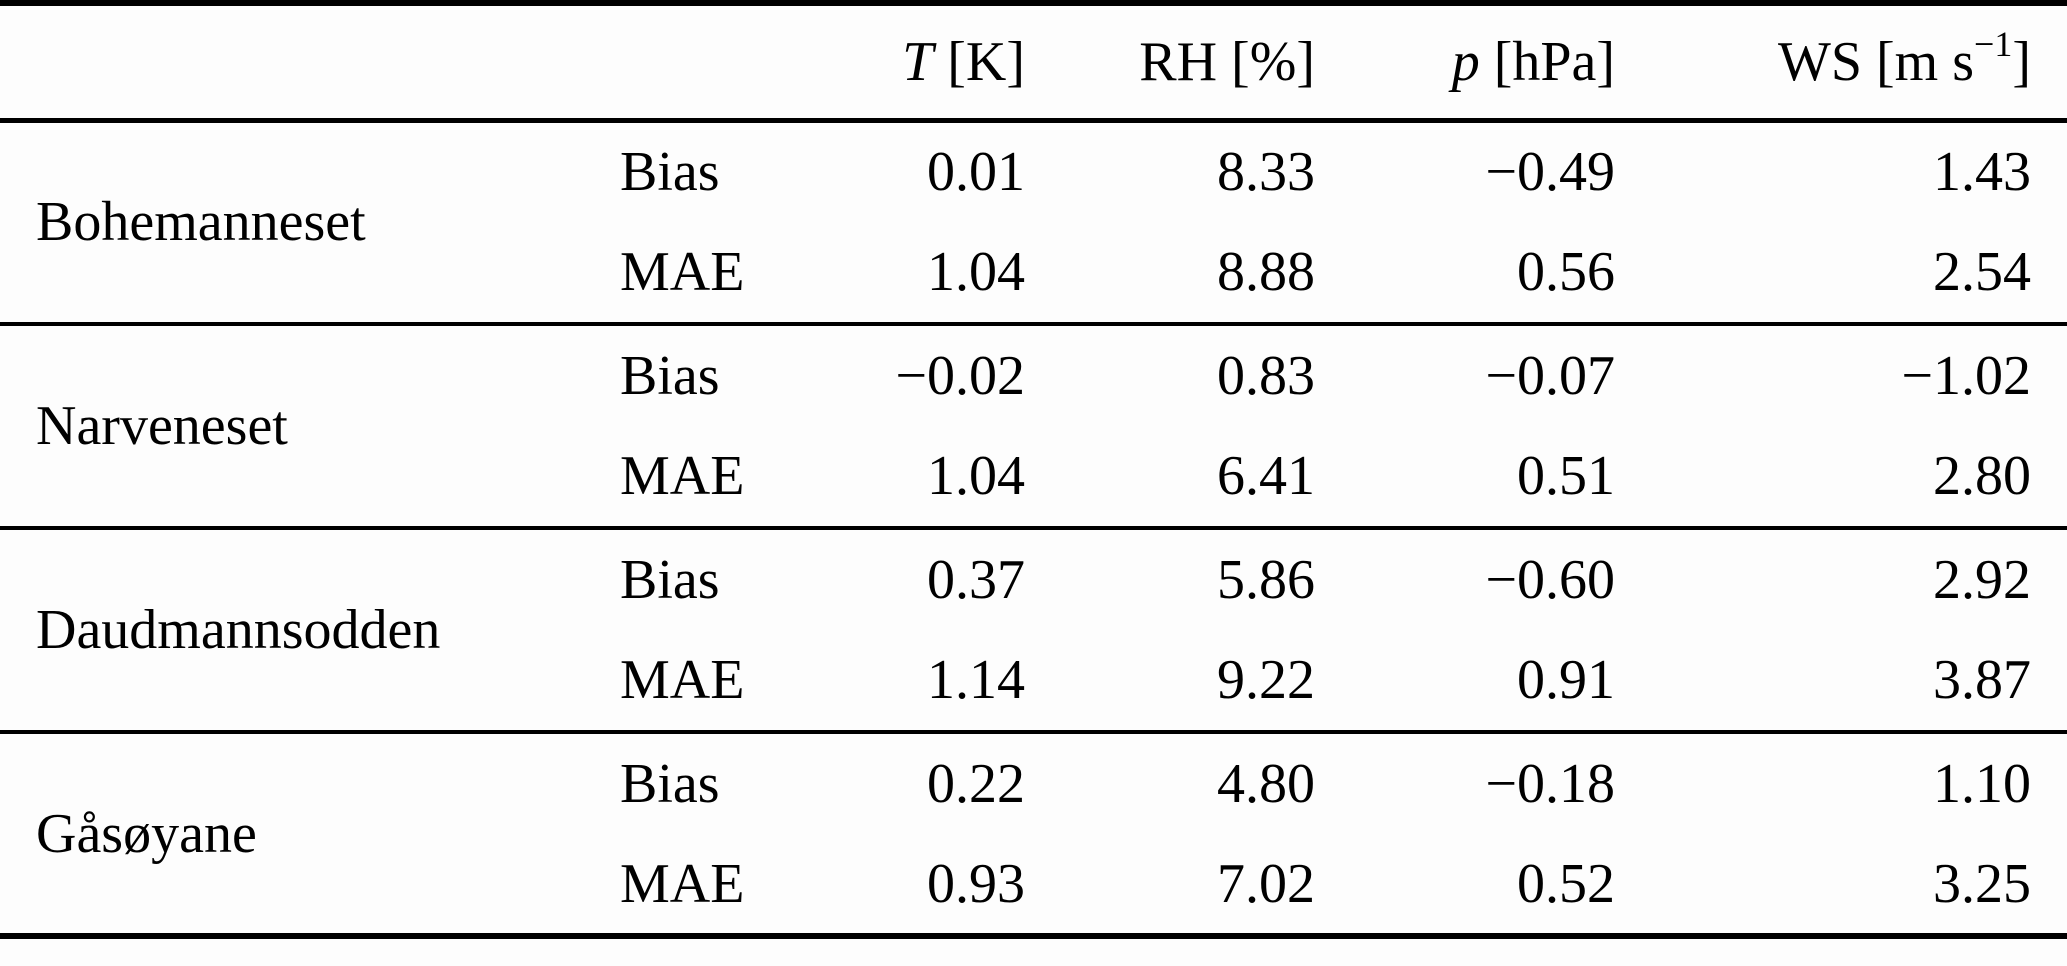  Describe the element at coordinates (1033, 681) in the screenshot. I see `table-row: MAE 1.14 9.22 0.91 3.87` at that location.